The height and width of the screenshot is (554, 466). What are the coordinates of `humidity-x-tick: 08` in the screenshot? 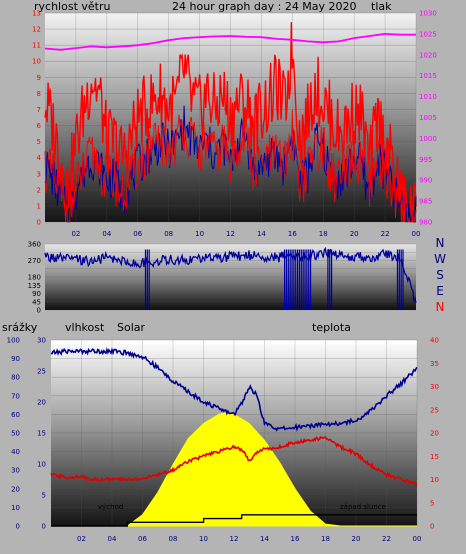 It's located at (173, 539).